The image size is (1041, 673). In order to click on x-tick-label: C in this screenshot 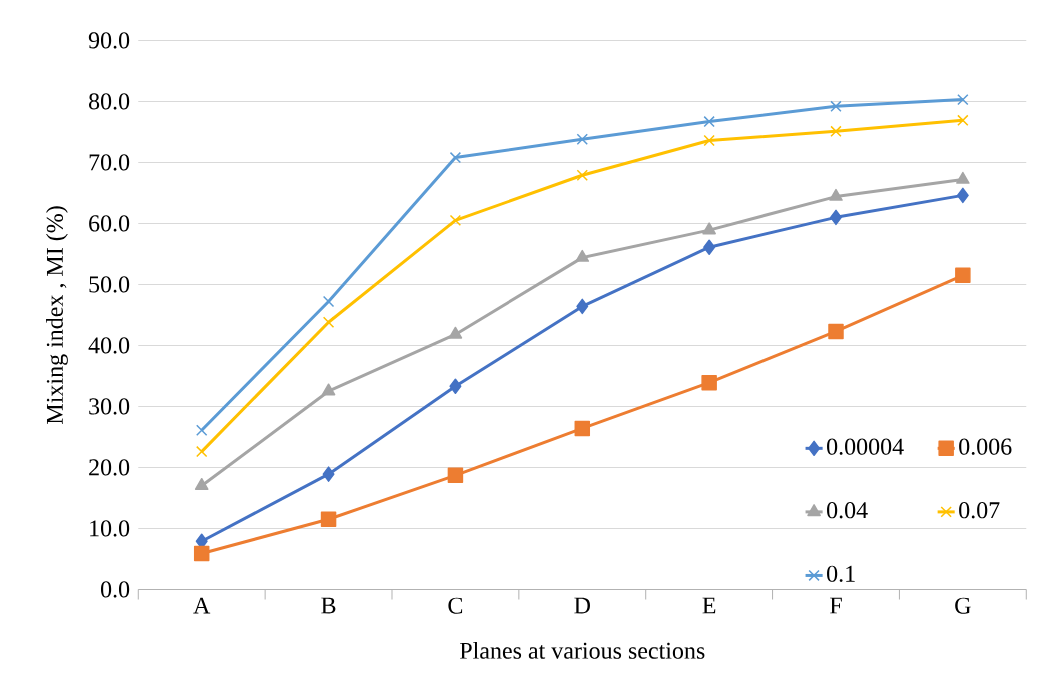, I will do `click(455, 605)`.